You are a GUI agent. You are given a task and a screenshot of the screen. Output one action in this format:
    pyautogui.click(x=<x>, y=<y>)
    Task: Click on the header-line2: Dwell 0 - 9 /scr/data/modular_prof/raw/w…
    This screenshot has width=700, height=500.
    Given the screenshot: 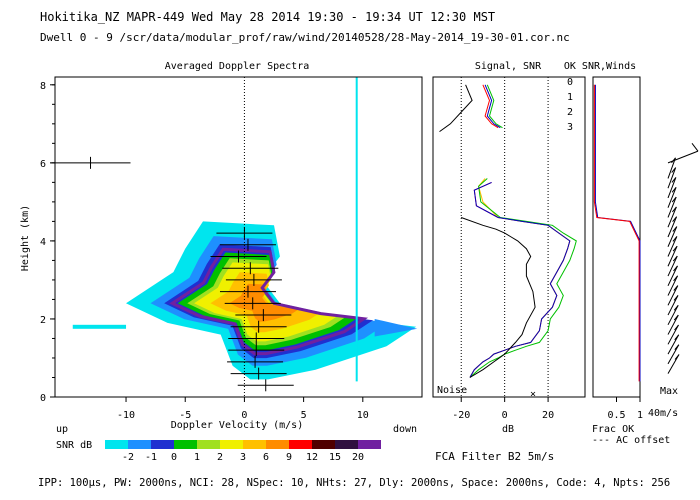 What is the action you would take?
    pyautogui.click(x=305, y=37)
    